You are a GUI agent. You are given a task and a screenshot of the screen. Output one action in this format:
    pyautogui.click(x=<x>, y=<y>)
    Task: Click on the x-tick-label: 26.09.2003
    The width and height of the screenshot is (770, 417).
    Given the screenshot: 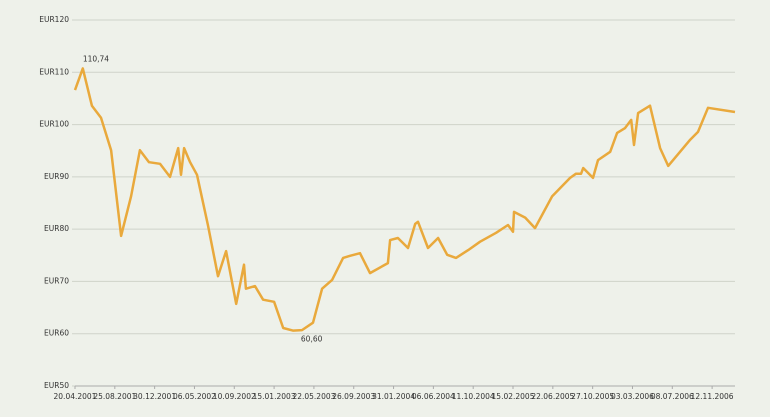 What is the action you would take?
    pyautogui.click(x=353, y=396)
    